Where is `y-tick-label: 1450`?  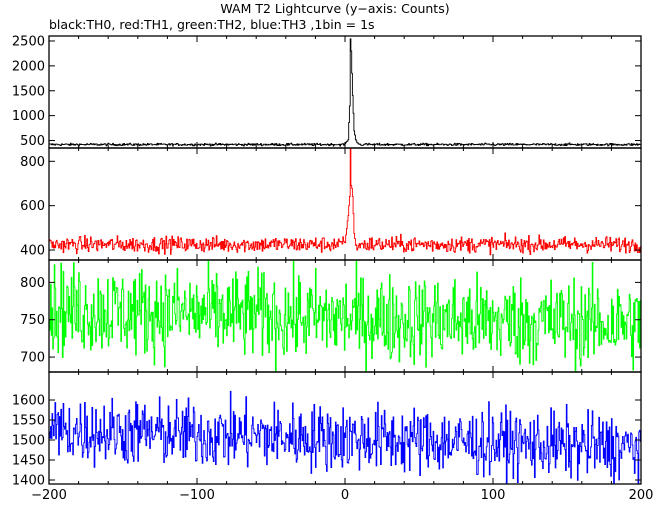
y-tick-label: 1450 is located at coordinates (28, 461).